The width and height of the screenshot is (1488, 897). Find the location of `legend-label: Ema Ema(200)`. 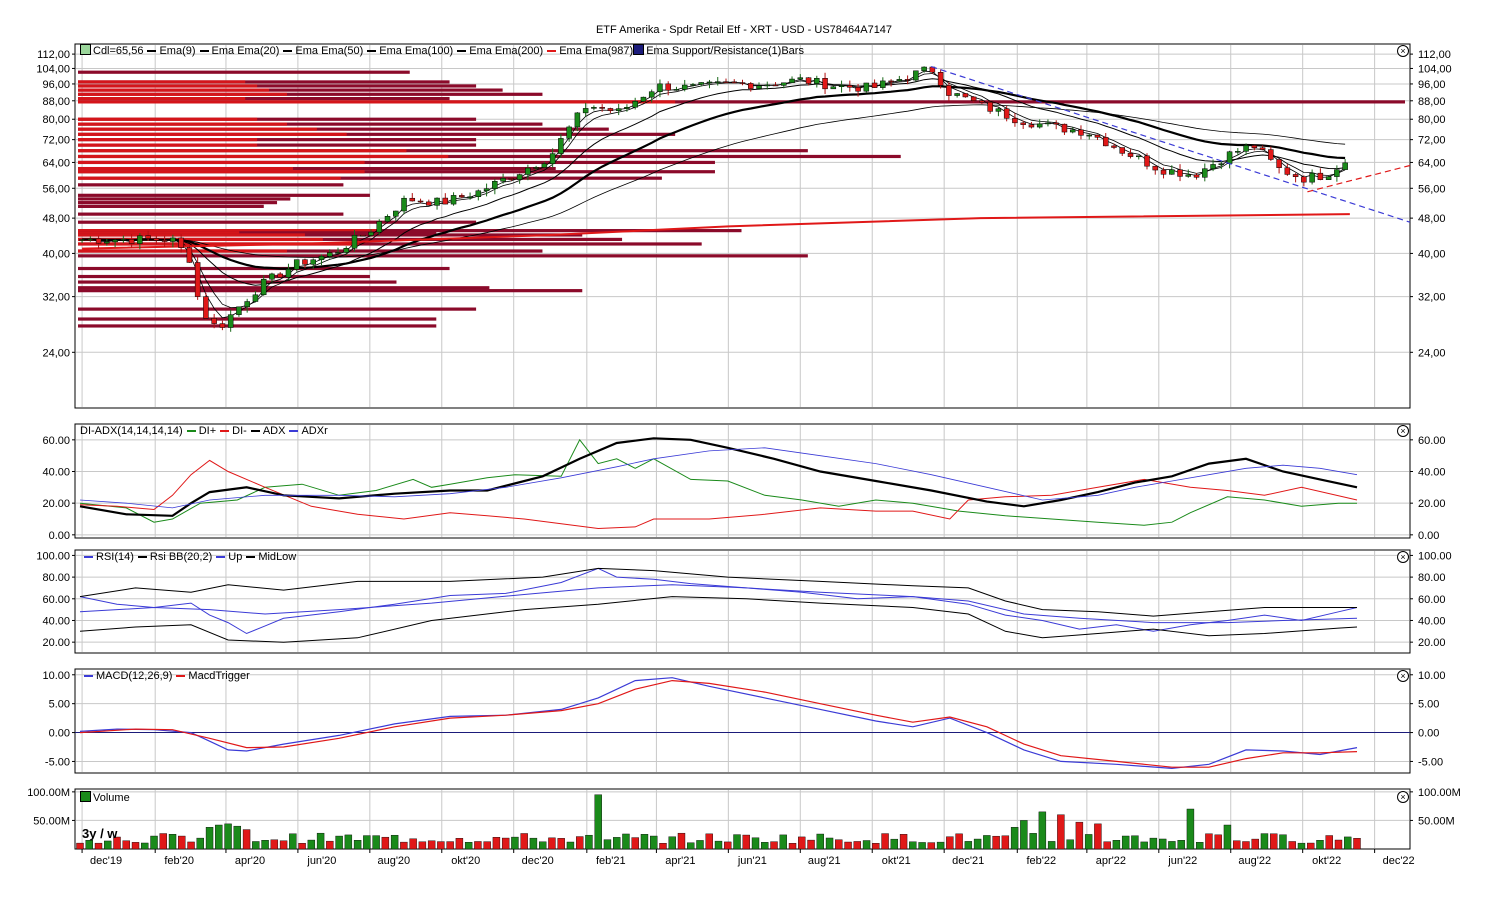

legend-label: Ema Ema(200) is located at coordinates (506, 51).